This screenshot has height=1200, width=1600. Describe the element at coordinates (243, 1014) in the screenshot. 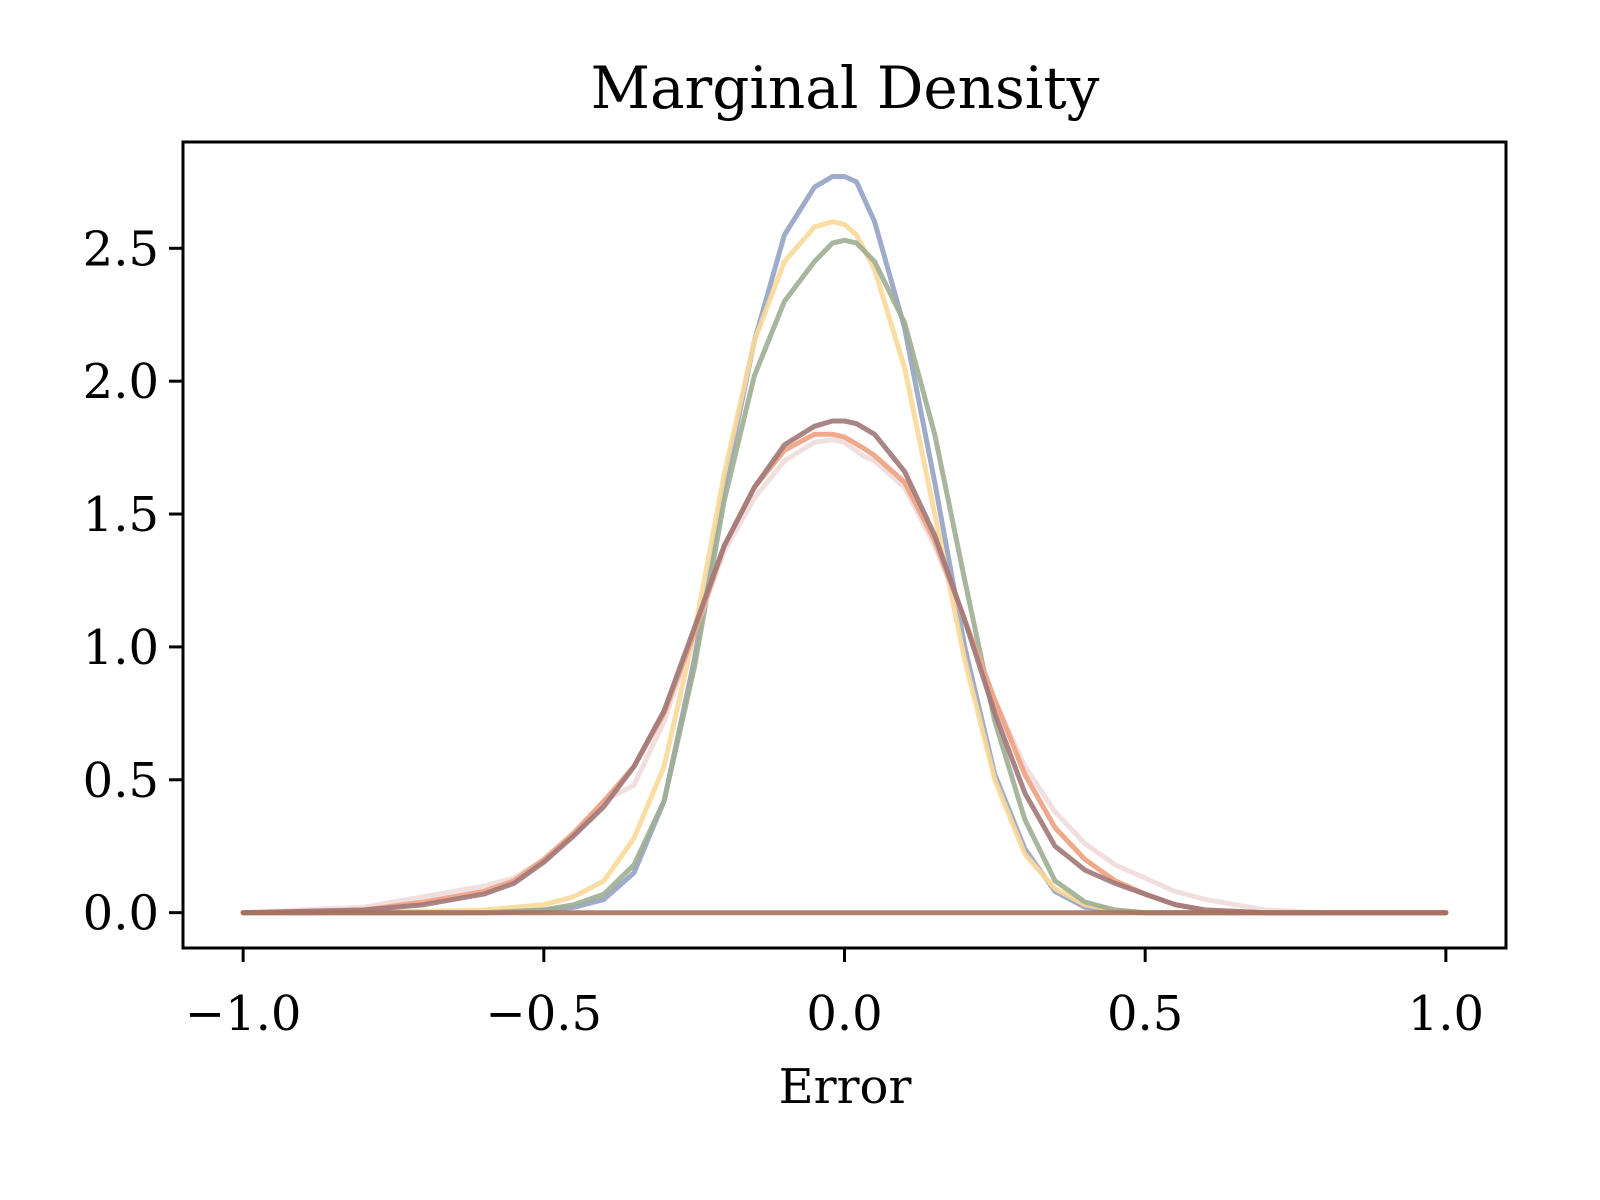

I see `x-tick-label: −1.0` at that location.